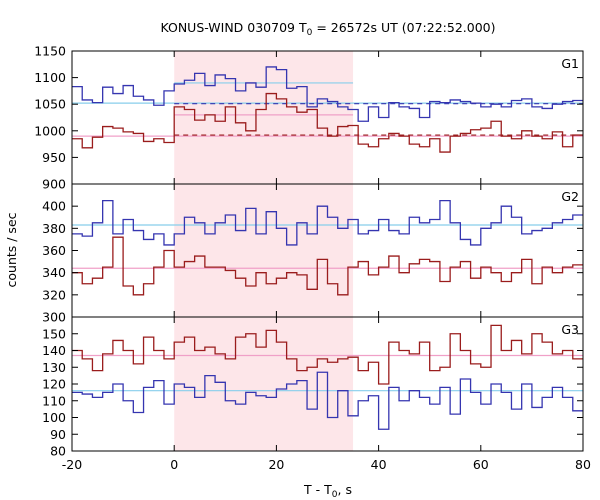 This screenshot has width=600, height=500. Describe the element at coordinates (570, 329) in the screenshot. I see `panel-label: G3` at that location.